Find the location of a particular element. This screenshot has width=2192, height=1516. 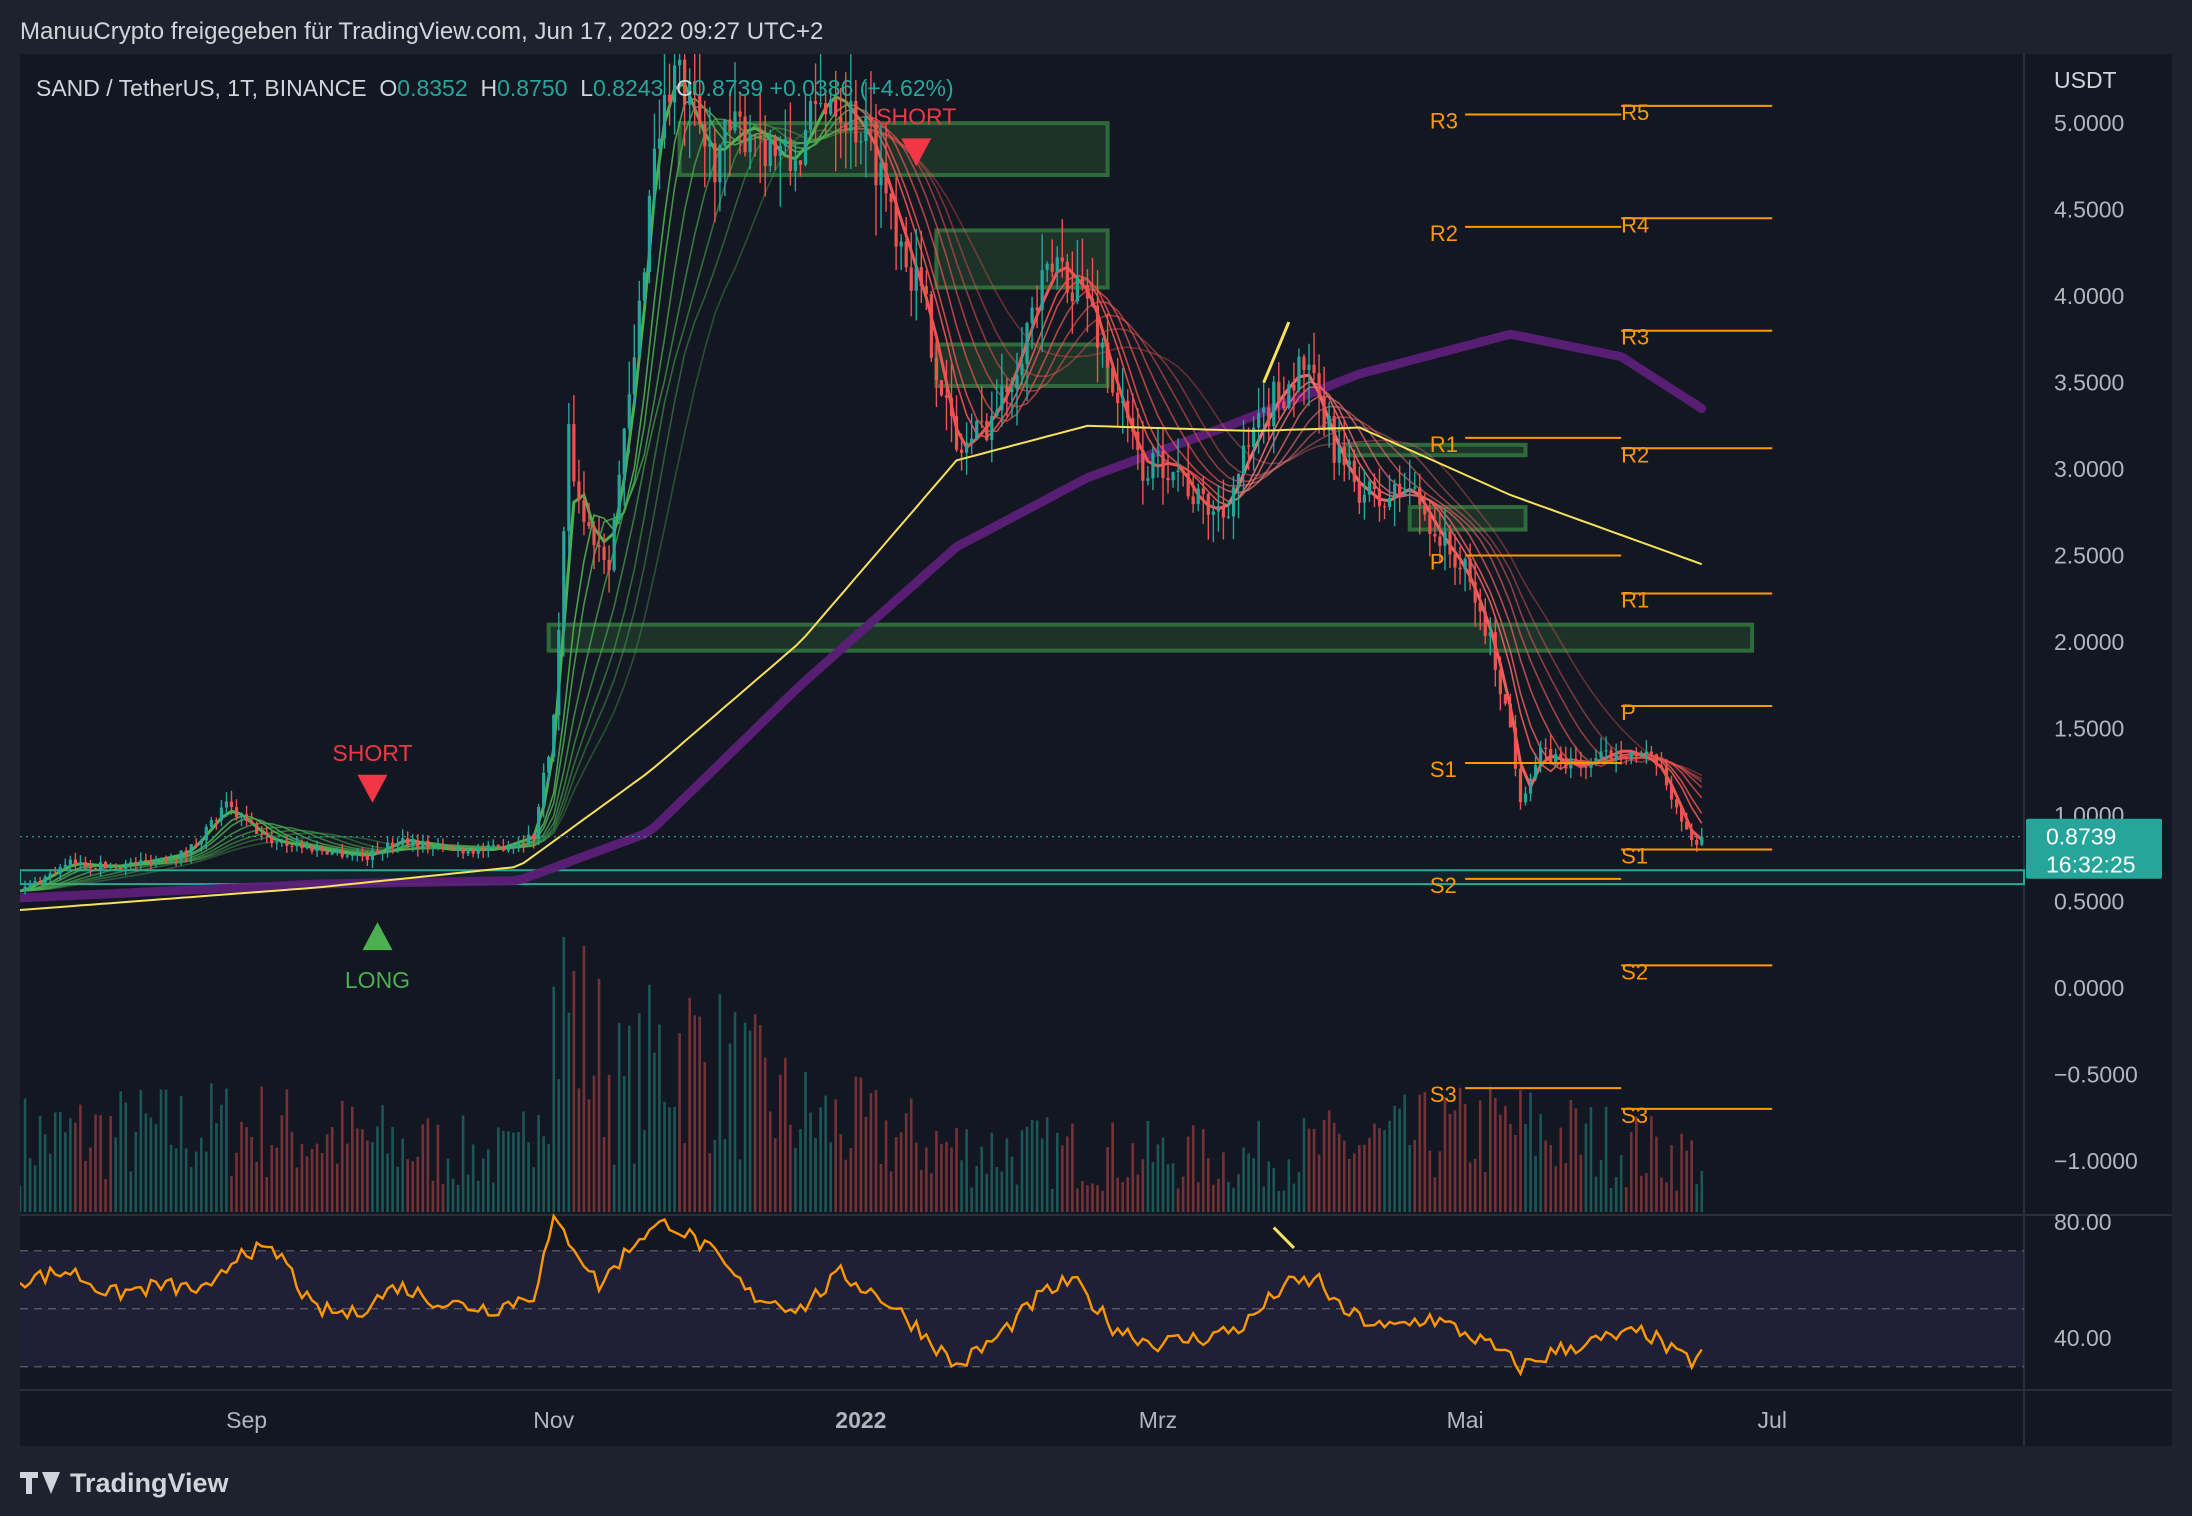

legend-l-label: L is located at coordinates (586, 88).